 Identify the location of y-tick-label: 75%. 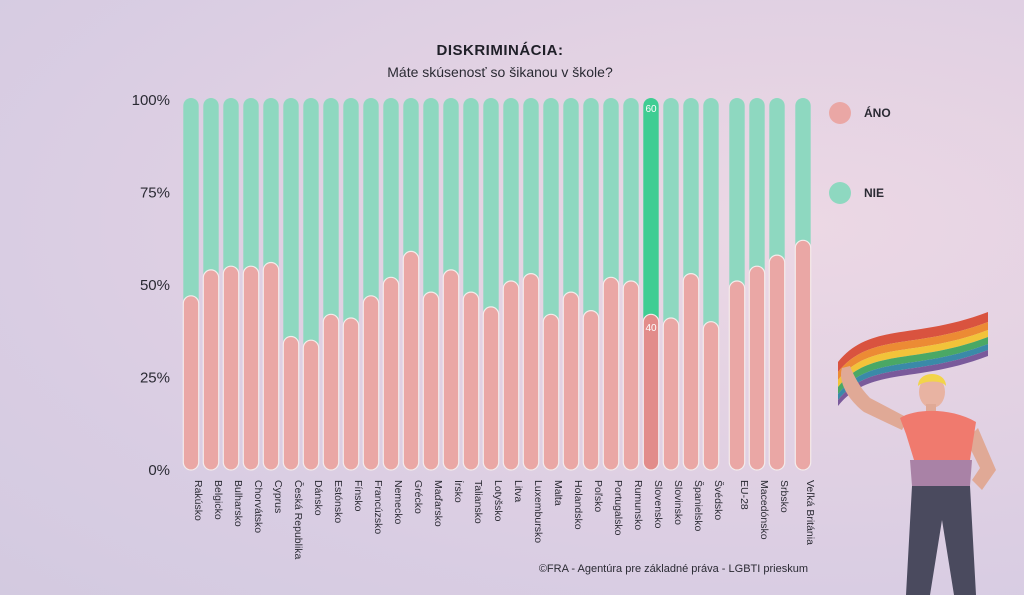
(155, 193).